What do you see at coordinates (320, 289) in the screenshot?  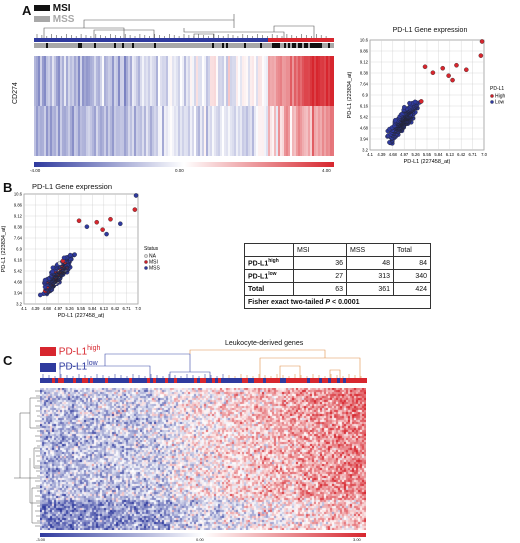 I see `table-cell: 63` at bounding box center [320, 289].